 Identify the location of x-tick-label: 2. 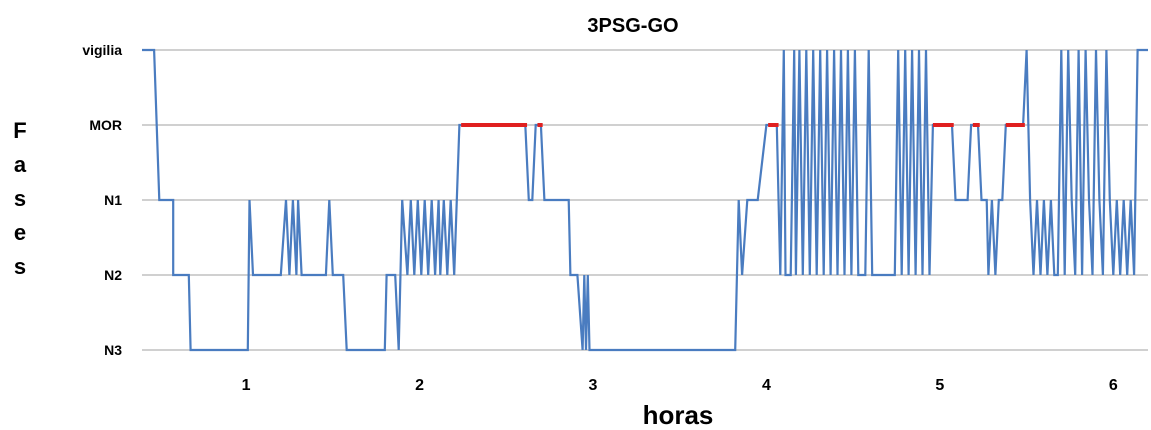
(419, 385).